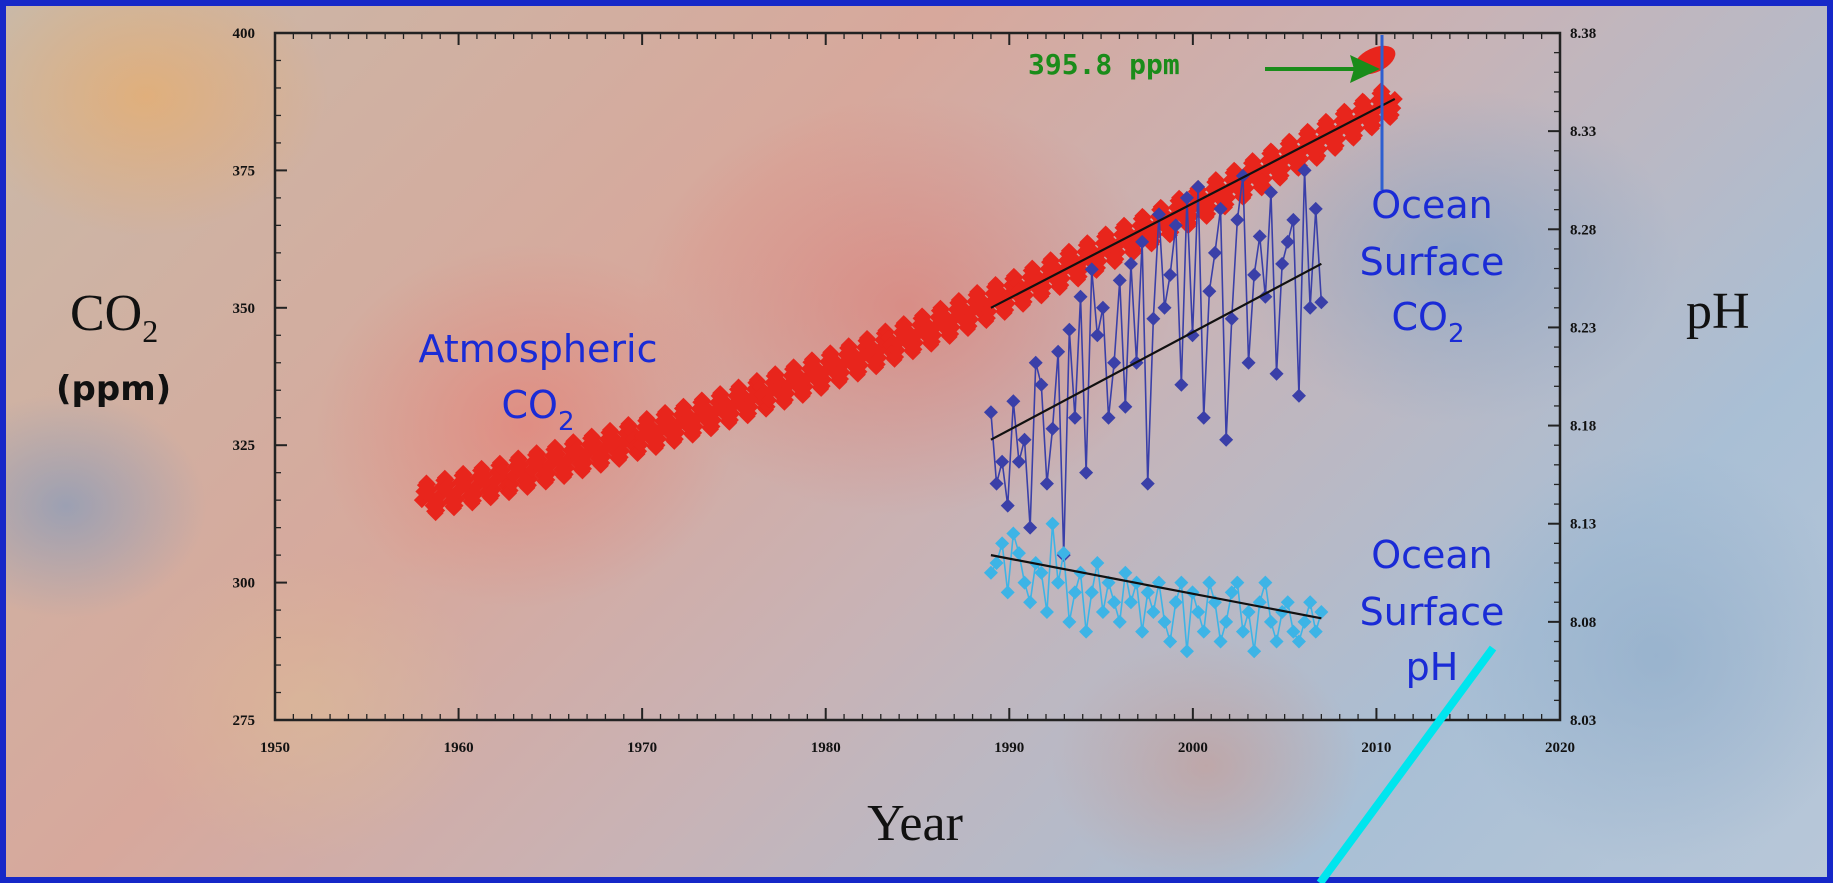 This screenshot has height=883, width=1833. Describe the element at coordinates (244, 584) in the screenshot. I see `y-left-tick-label: 300` at that location.